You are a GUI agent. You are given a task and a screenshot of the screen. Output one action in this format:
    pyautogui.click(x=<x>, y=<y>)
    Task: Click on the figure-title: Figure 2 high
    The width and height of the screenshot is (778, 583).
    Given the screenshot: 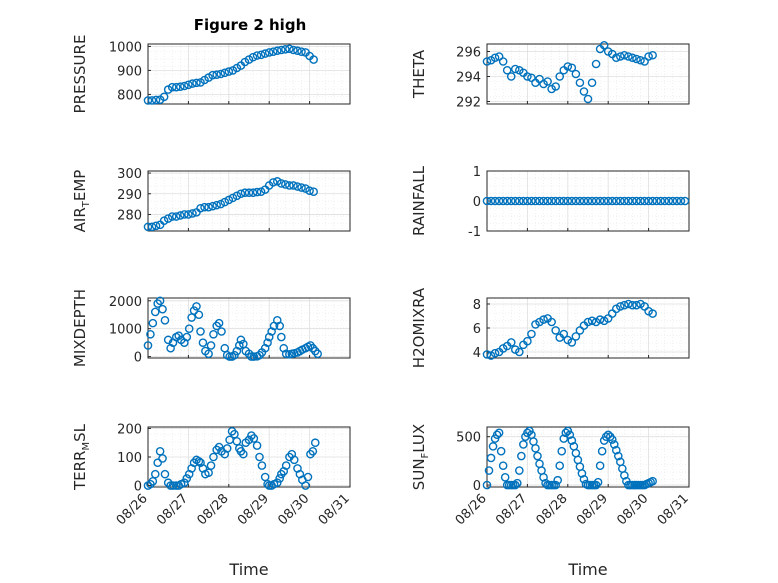 What is the action you would take?
    pyautogui.click(x=250, y=25)
    